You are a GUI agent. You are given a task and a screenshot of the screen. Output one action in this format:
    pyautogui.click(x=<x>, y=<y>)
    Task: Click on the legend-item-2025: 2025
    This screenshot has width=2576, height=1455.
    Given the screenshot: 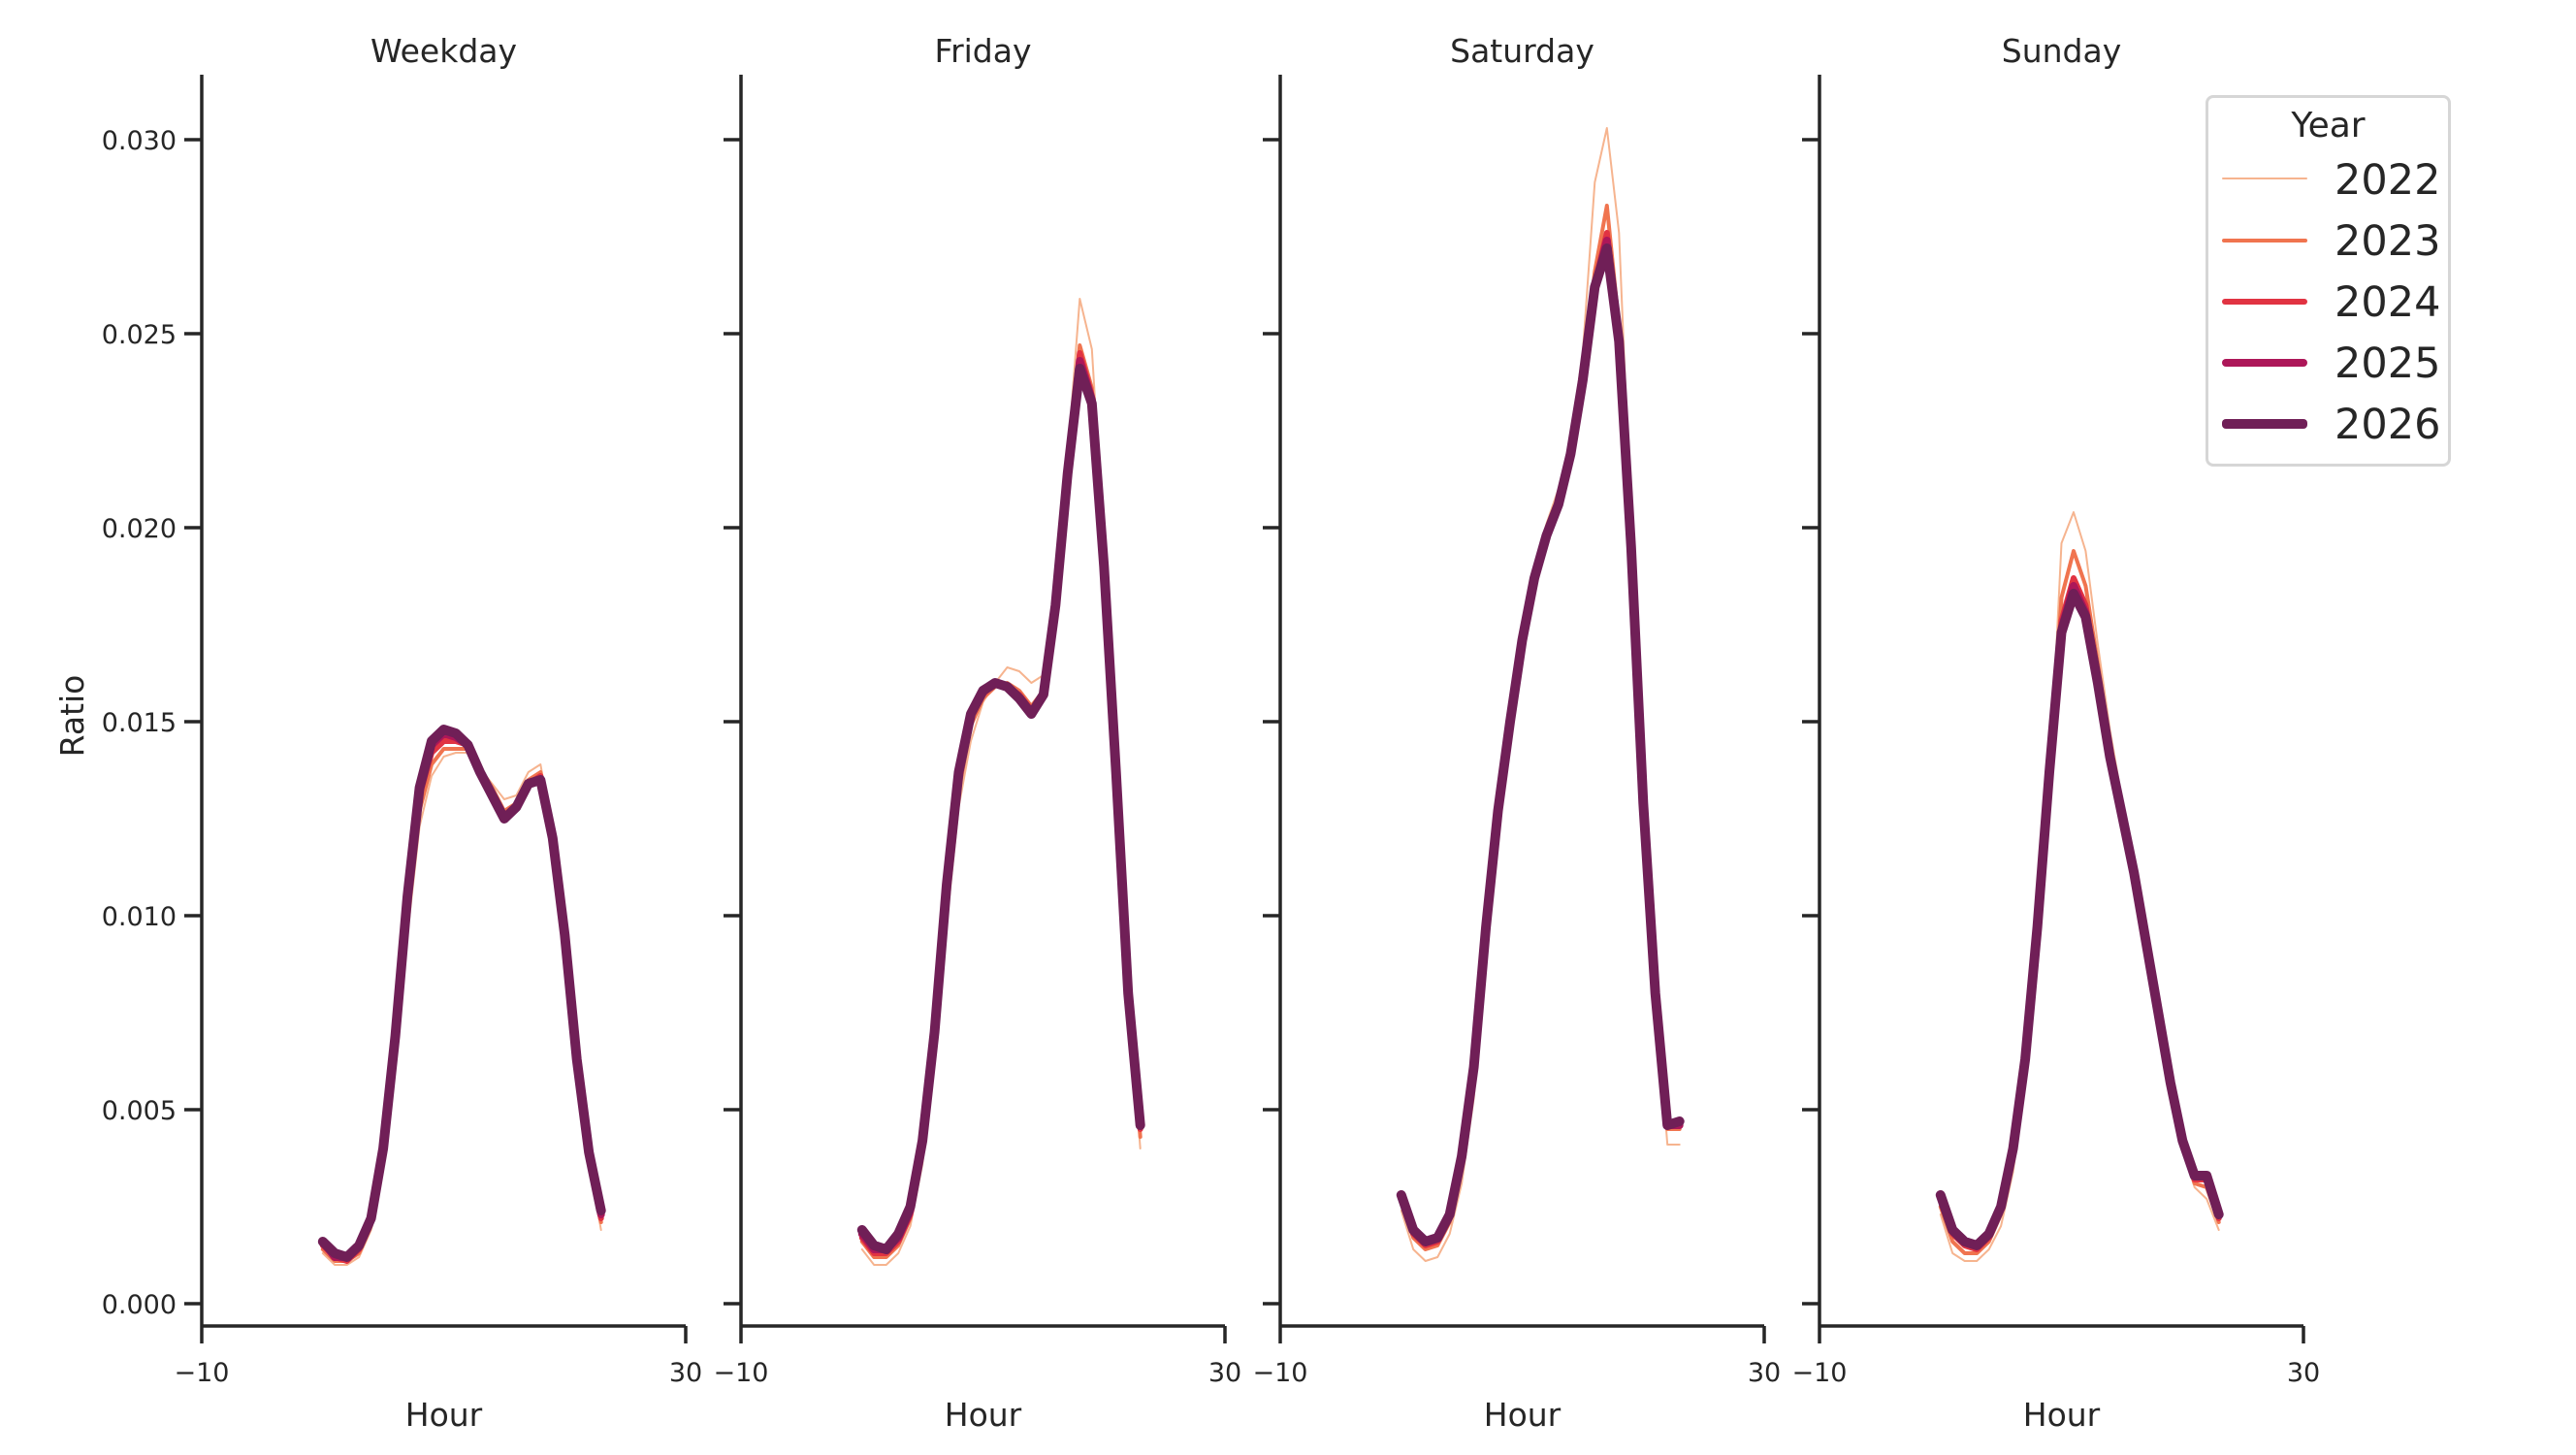 What is the action you would take?
    pyautogui.click(x=2333, y=364)
    